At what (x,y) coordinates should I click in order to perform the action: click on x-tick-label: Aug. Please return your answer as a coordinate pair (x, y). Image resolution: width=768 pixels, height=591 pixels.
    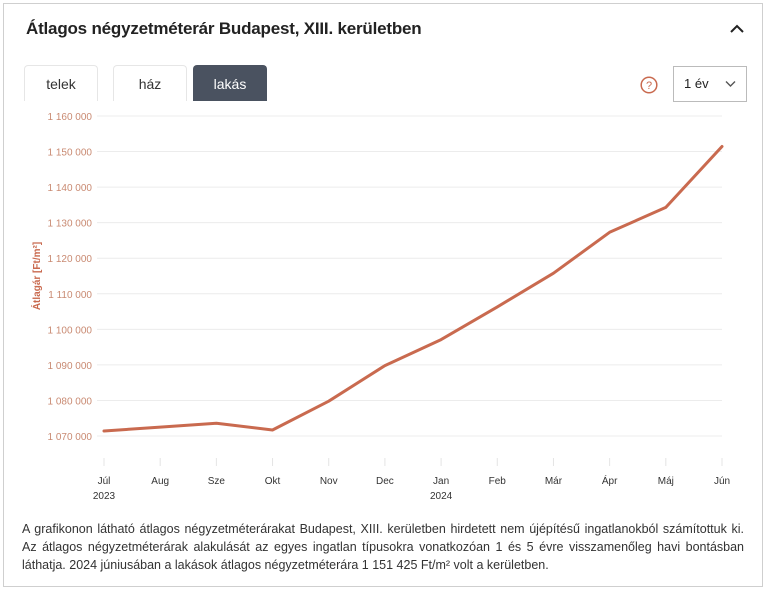
    Looking at the image, I should click on (160, 481).